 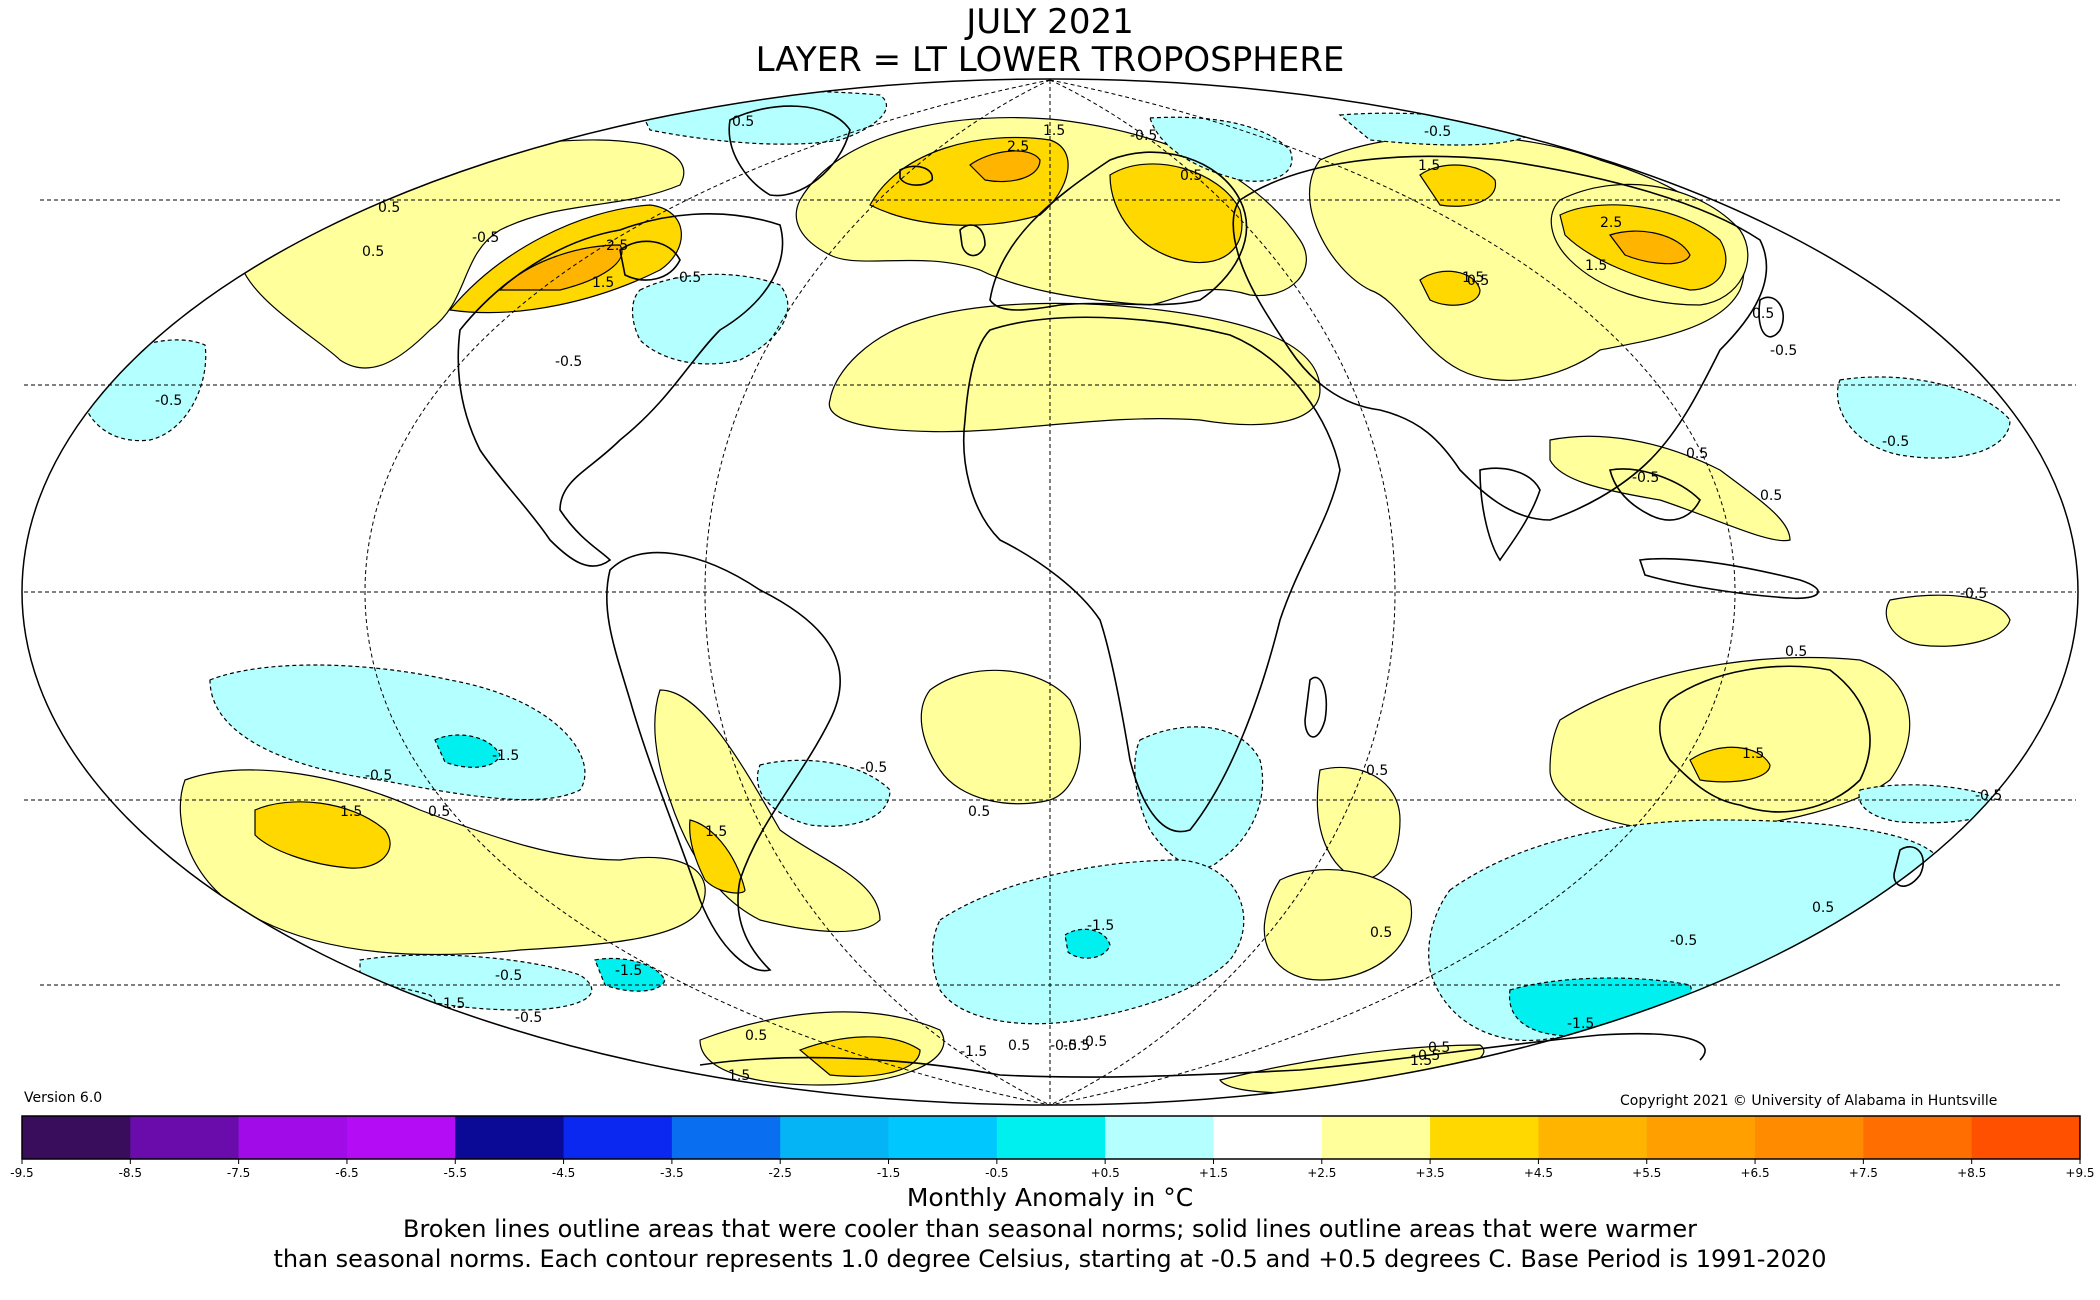 I want to click on cold-region-se-pacific-core, so click(x=467, y=751).